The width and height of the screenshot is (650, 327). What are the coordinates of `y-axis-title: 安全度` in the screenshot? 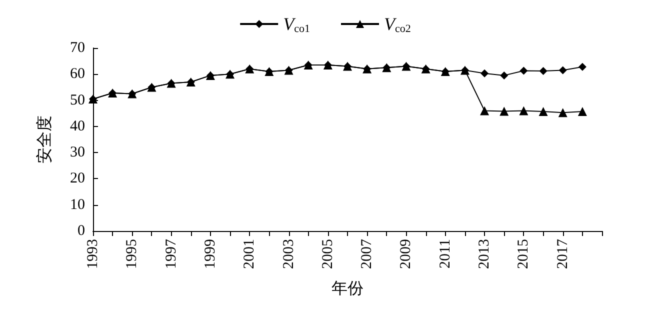 It's located at (45, 140).